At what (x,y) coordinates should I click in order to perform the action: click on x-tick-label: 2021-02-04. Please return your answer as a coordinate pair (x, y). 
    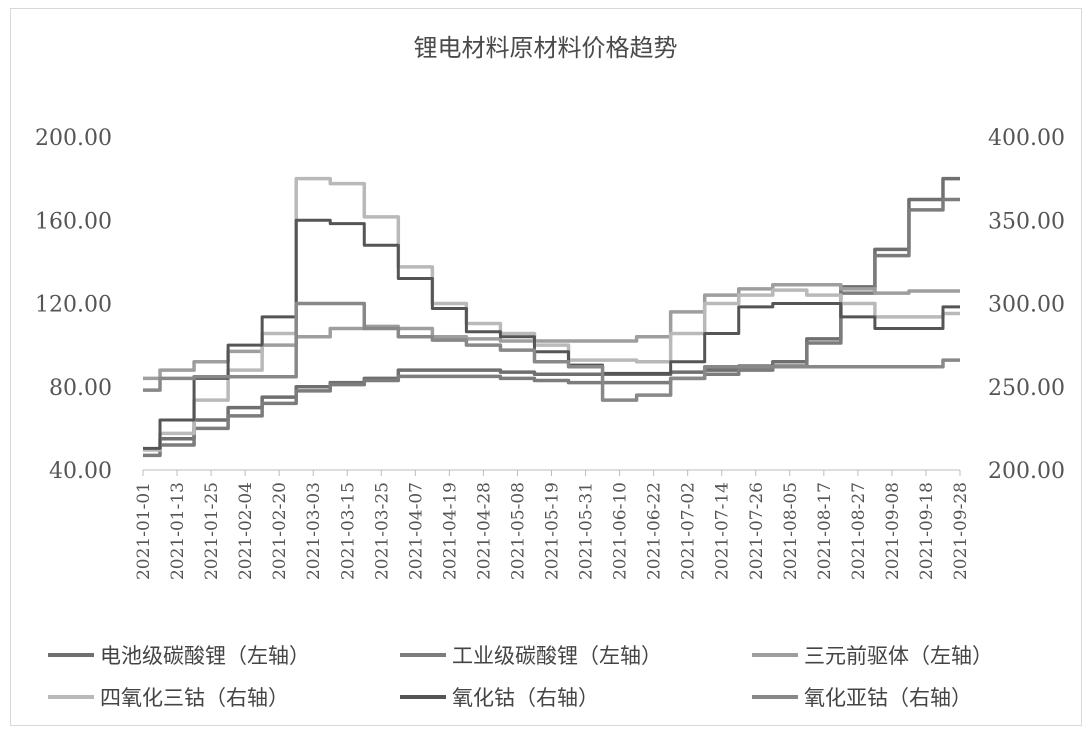
    Looking at the image, I should click on (246, 531).